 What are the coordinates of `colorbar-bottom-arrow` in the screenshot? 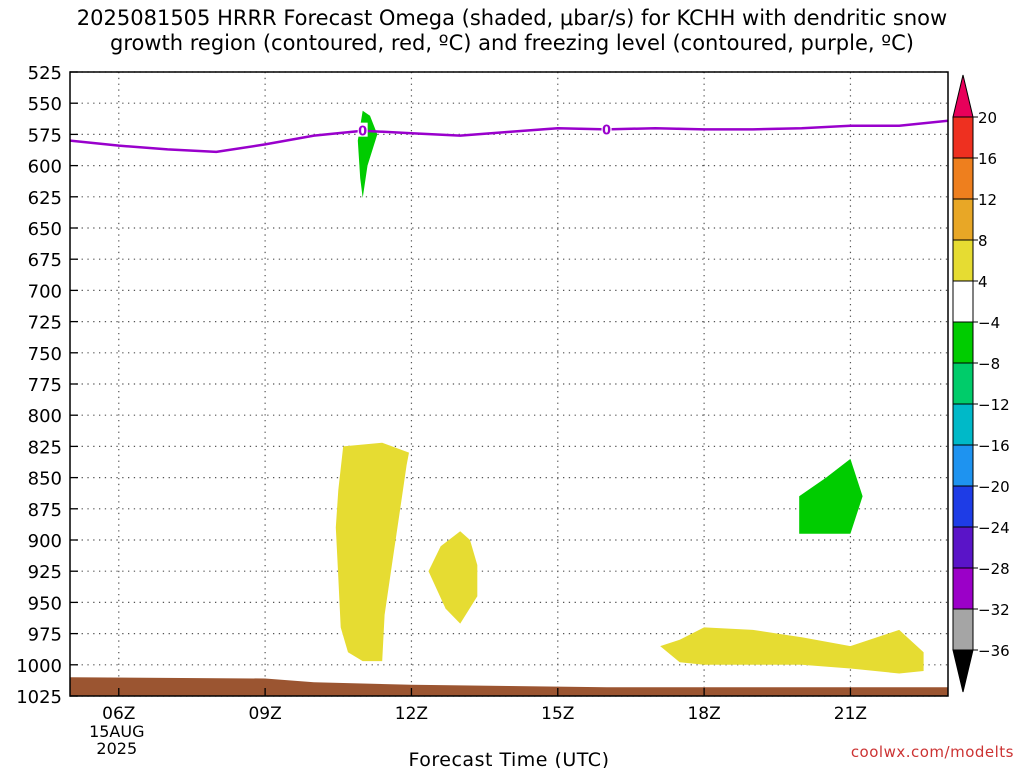 It's located at (963, 671).